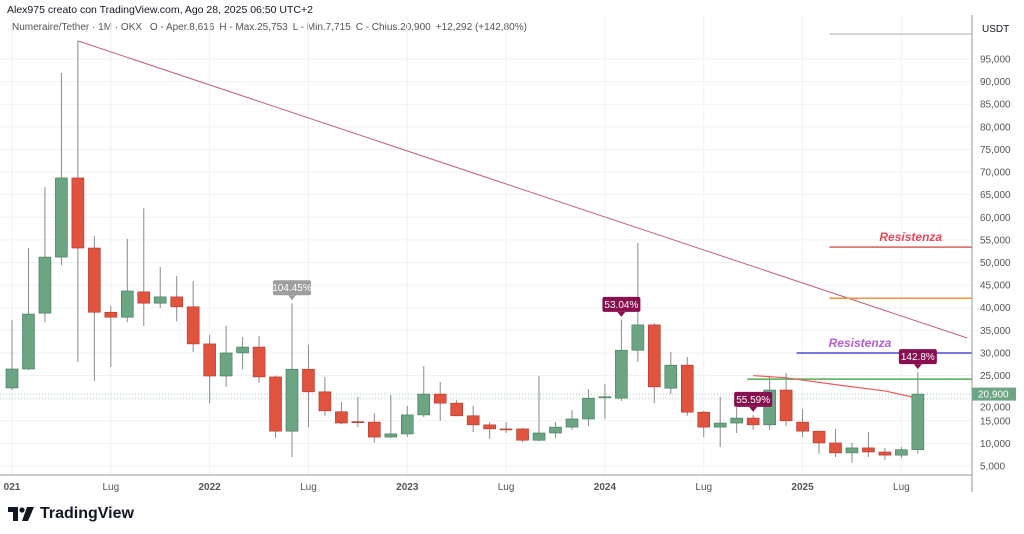 The width and height of the screenshot is (1024, 534). Describe the element at coordinates (995, 353) in the screenshot. I see `y-tick-label: 30,000` at that location.